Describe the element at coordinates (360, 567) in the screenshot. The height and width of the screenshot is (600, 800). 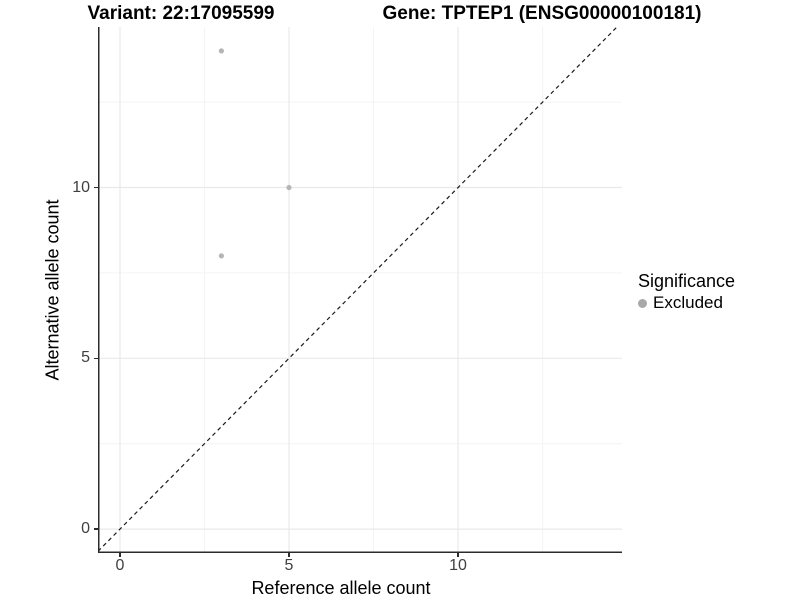
I see `x-axis-tick-labels: 0 5 10` at that location.